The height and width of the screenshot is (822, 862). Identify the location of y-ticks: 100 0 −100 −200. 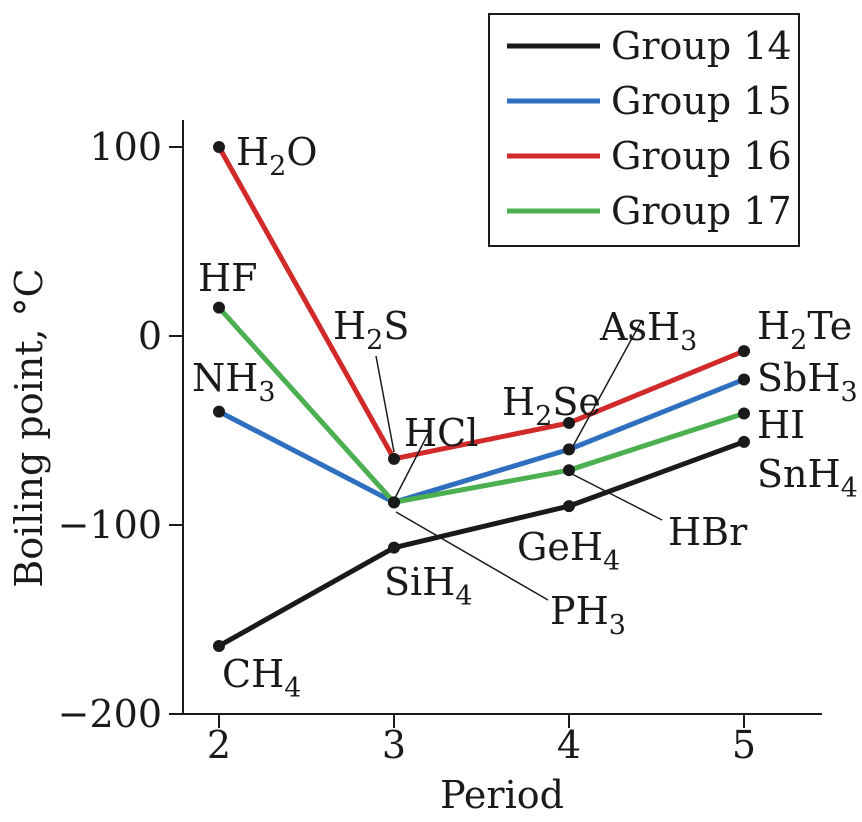
(120, 430).